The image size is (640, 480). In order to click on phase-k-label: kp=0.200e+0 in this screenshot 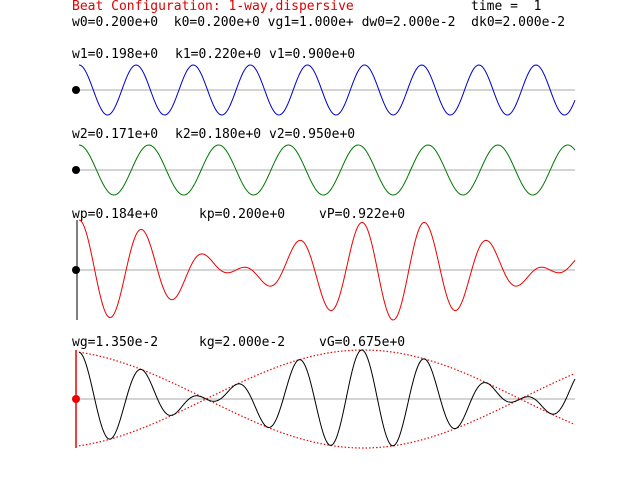, I will do `click(242, 214)`.